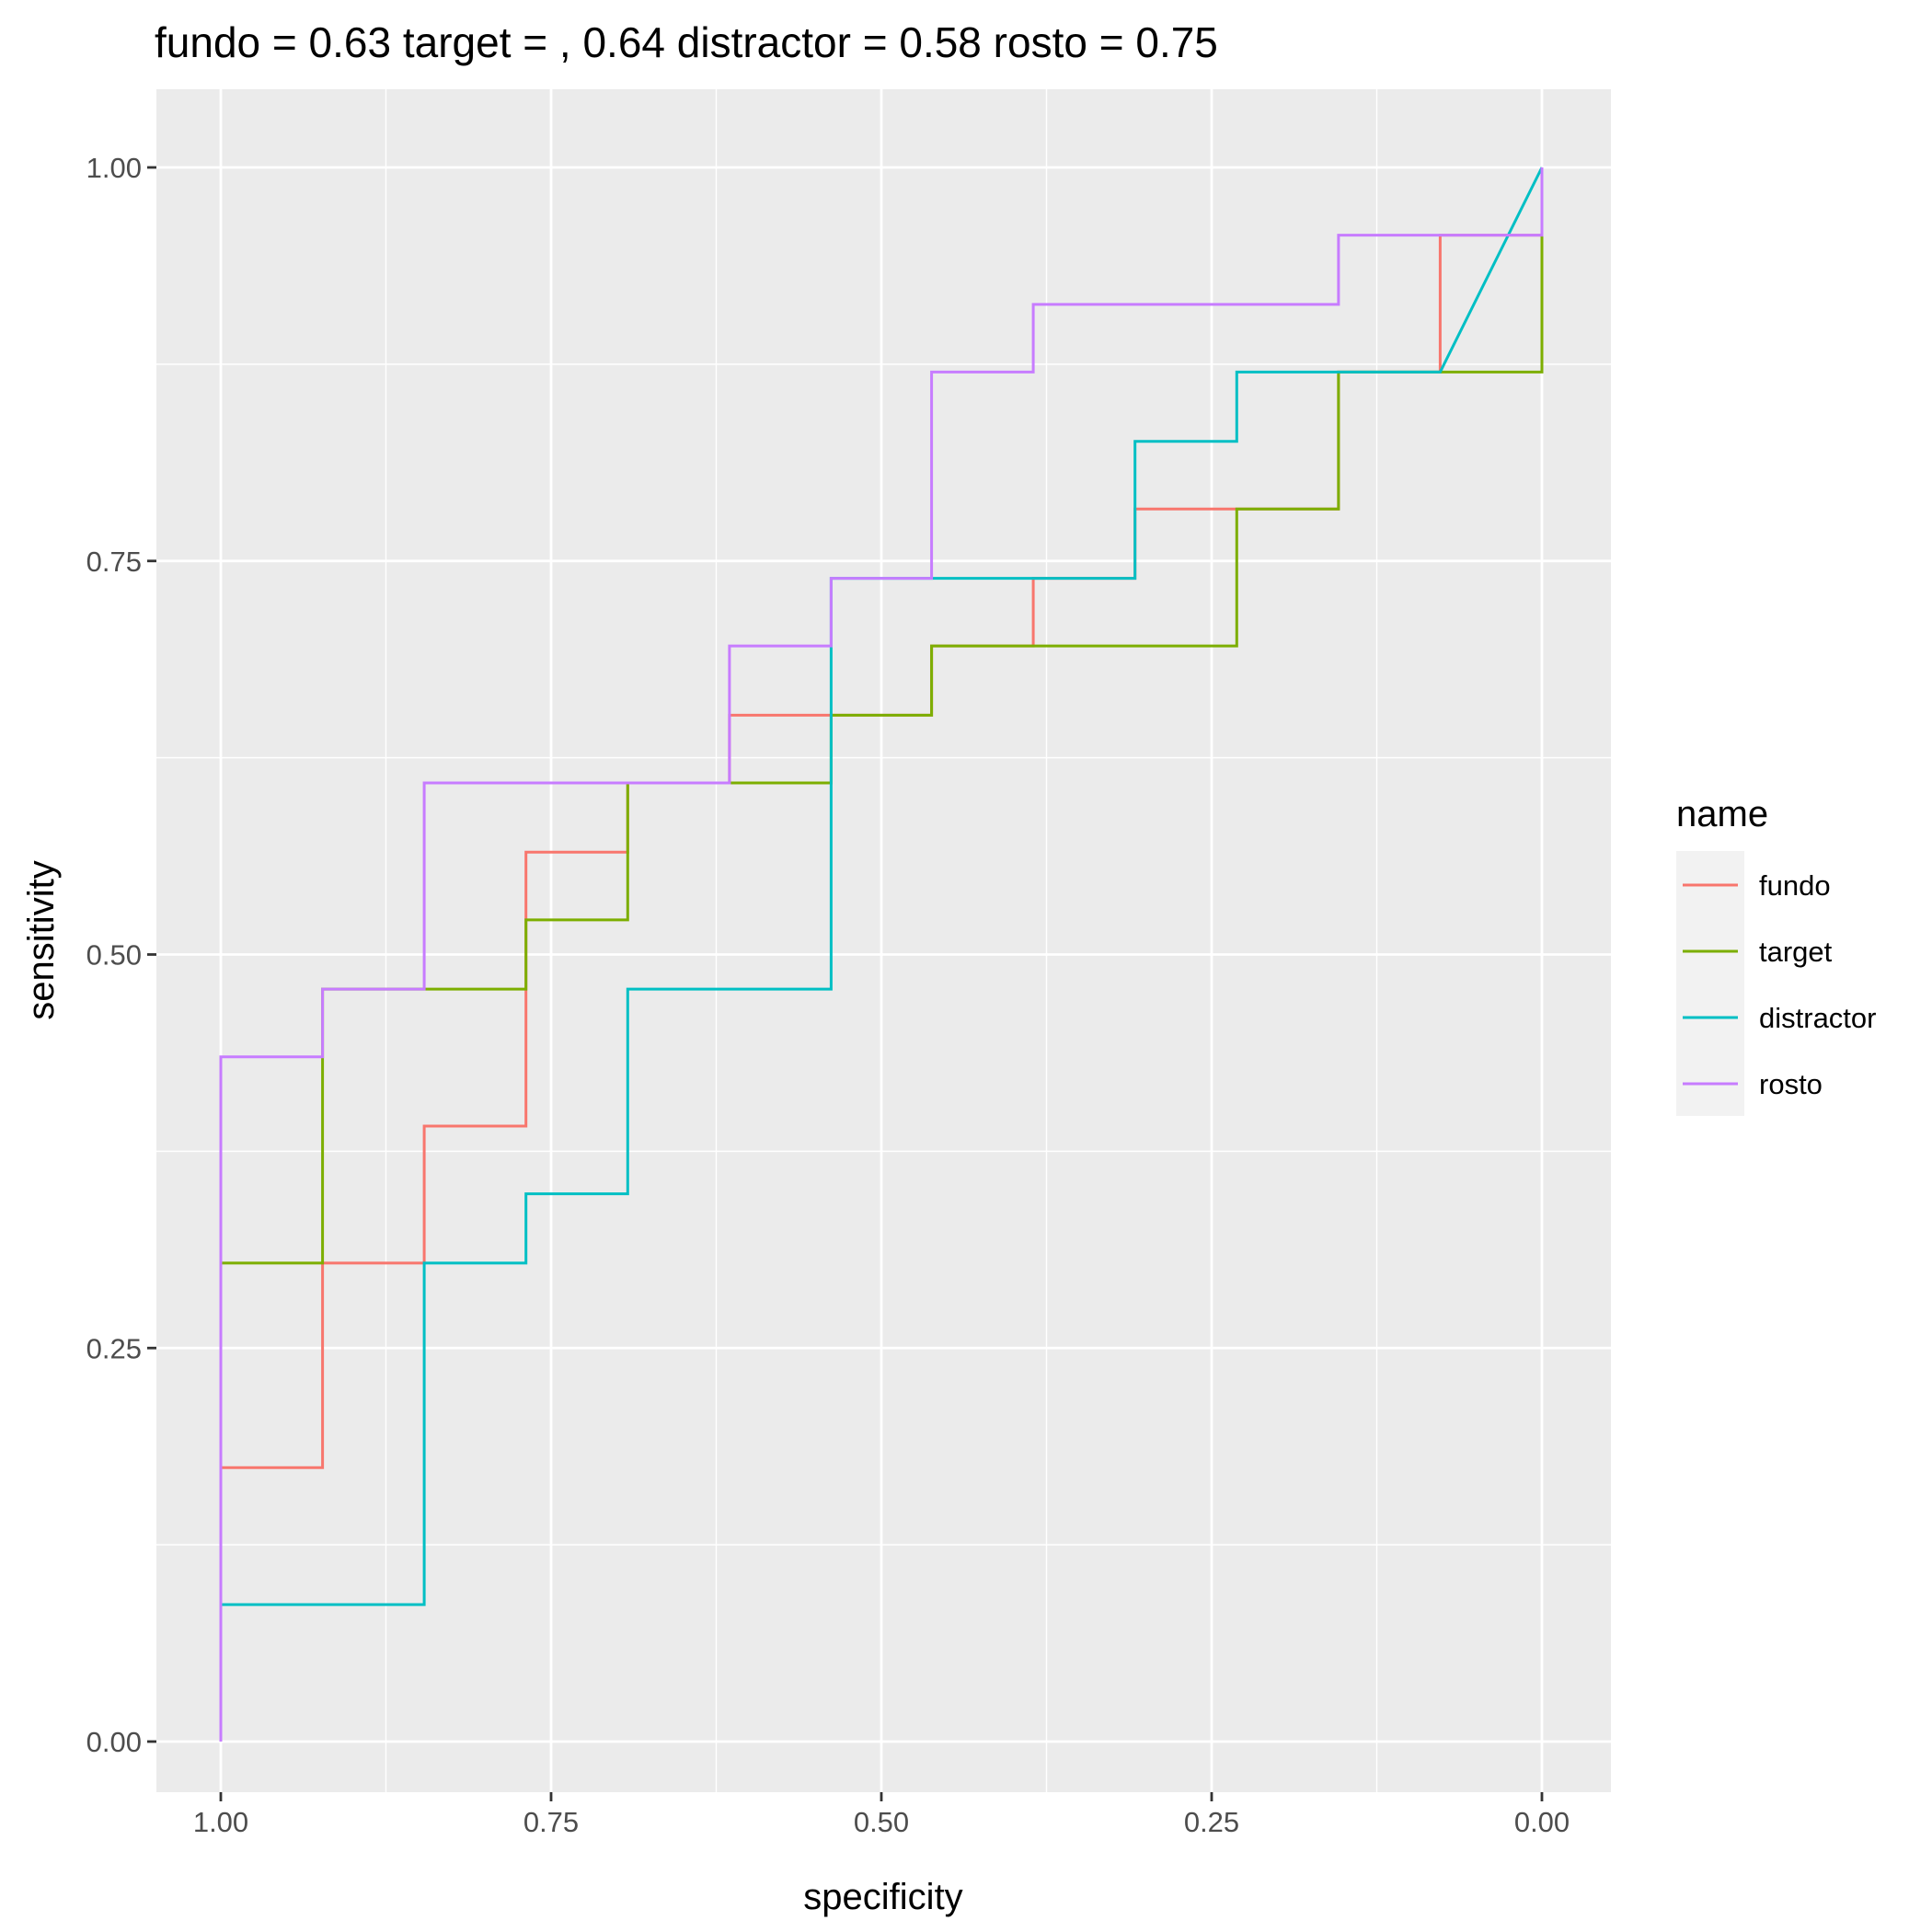 The height and width of the screenshot is (1932, 1932). I want to click on legend-key-background, so click(1710, 983).